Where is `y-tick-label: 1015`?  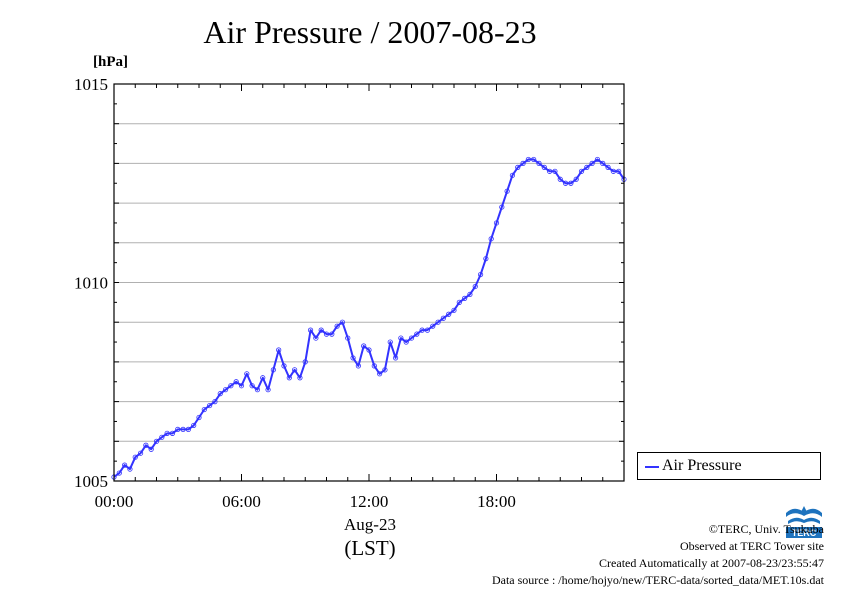 y-tick-label: 1015 is located at coordinates (91, 84).